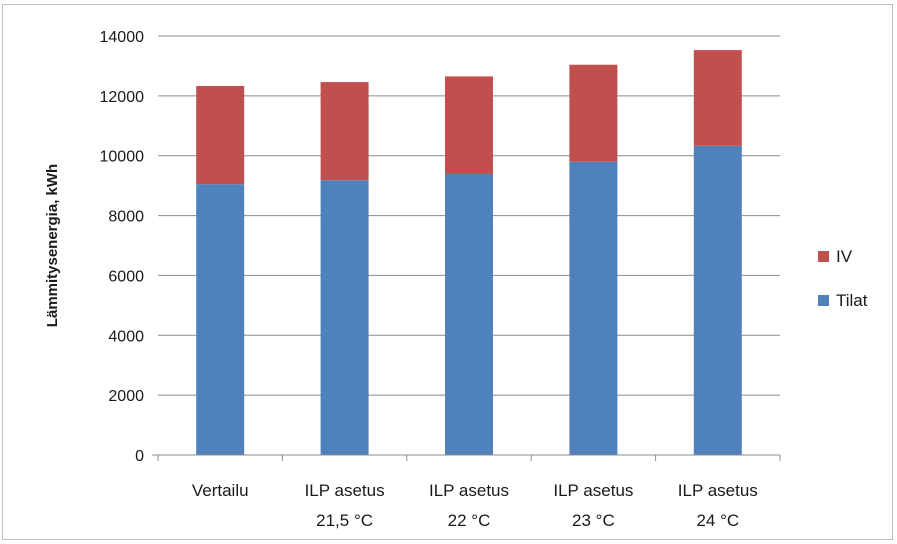 This screenshot has height=544, width=897. I want to click on y-tick-label: 4000, so click(126, 336).